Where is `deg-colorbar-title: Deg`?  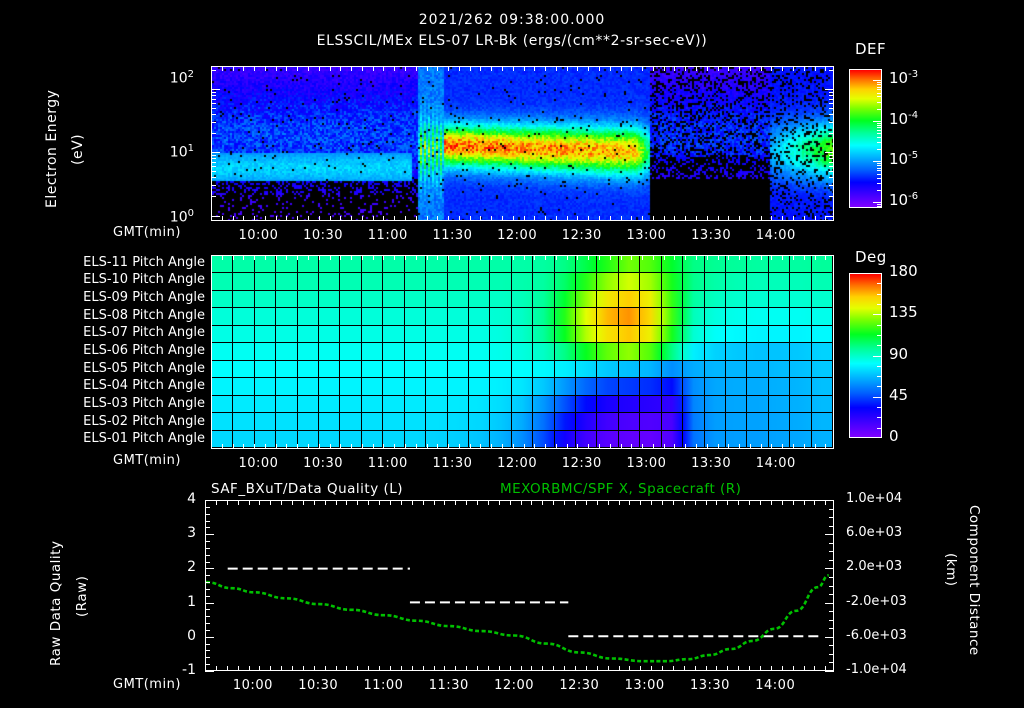 deg-colorbar-title: Deg is located at coordinates (871, 257).